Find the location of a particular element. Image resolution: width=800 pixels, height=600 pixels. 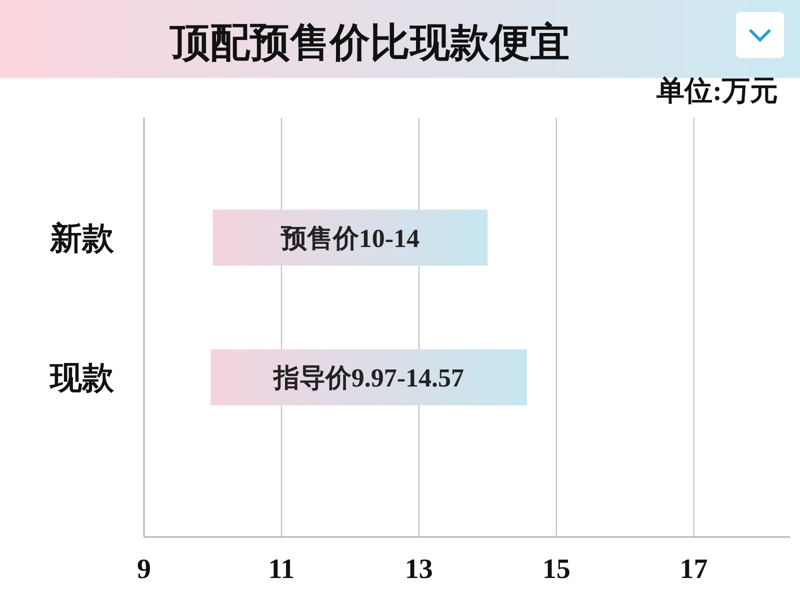

x-tick-label: 15 is located at coordinates (556, 569).